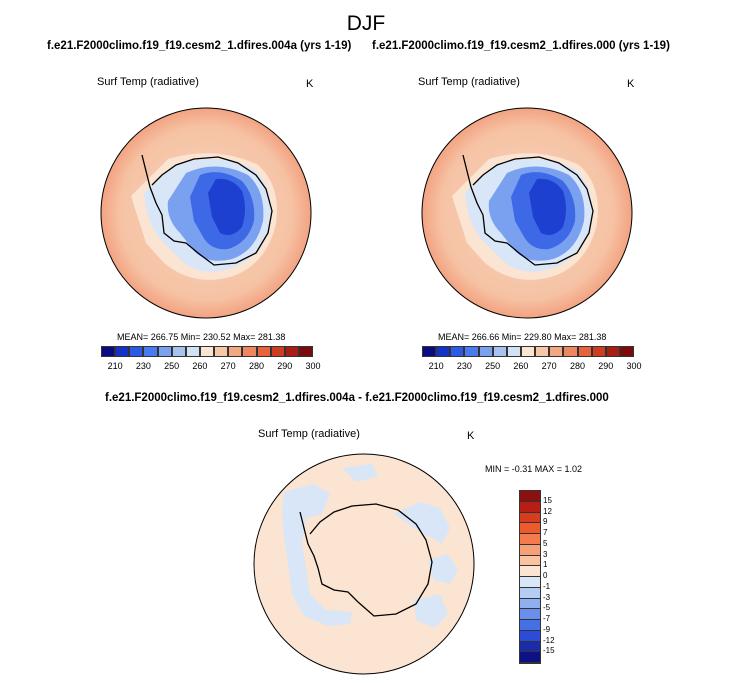 The height and width of the screenshot is (684, 732). What do you see at coordinates (545, 575) in the screenshot?
I see `colorbar-tick-label: 0` at bounding box center [545, 575].